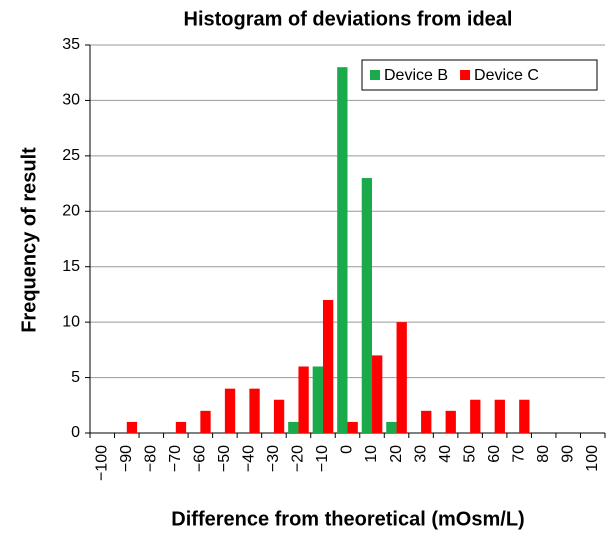 The height and width of the screenshot is (535, 613). I want to click on x-tick-label: −40, so click(249, 458).